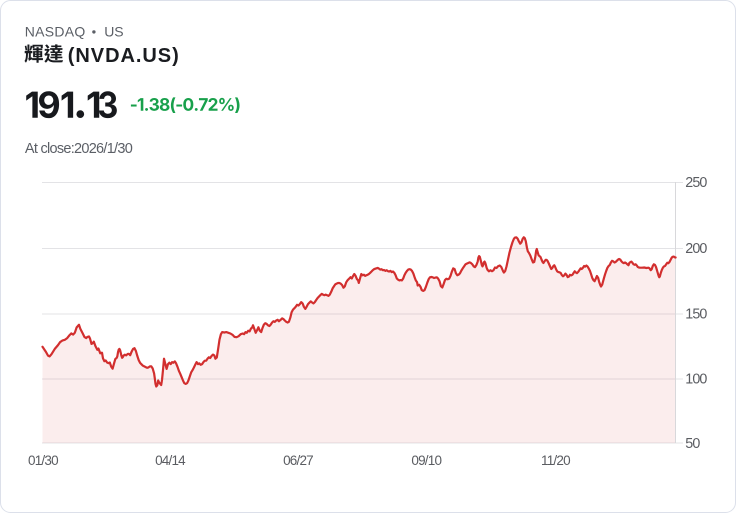  What do you see at coordinates (79, 149) in the screenshot?
I see `svg-text: At close:2026/1/30` at bounding box center [79, 149].